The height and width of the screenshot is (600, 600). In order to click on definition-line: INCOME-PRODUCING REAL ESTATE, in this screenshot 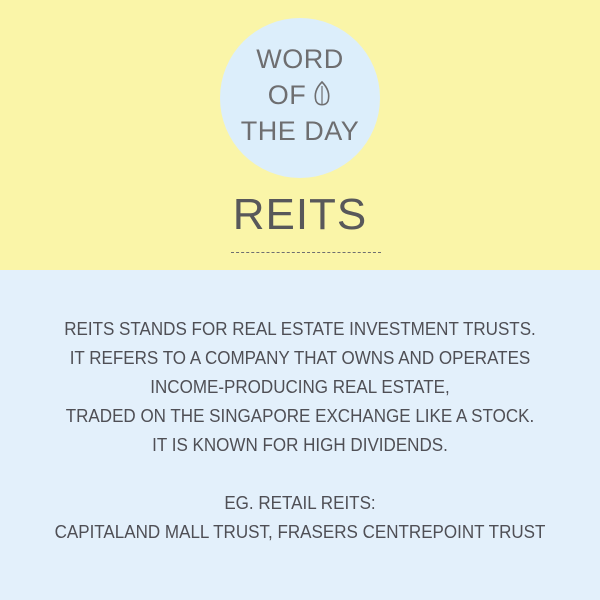, I will do `click(300, 386)`.